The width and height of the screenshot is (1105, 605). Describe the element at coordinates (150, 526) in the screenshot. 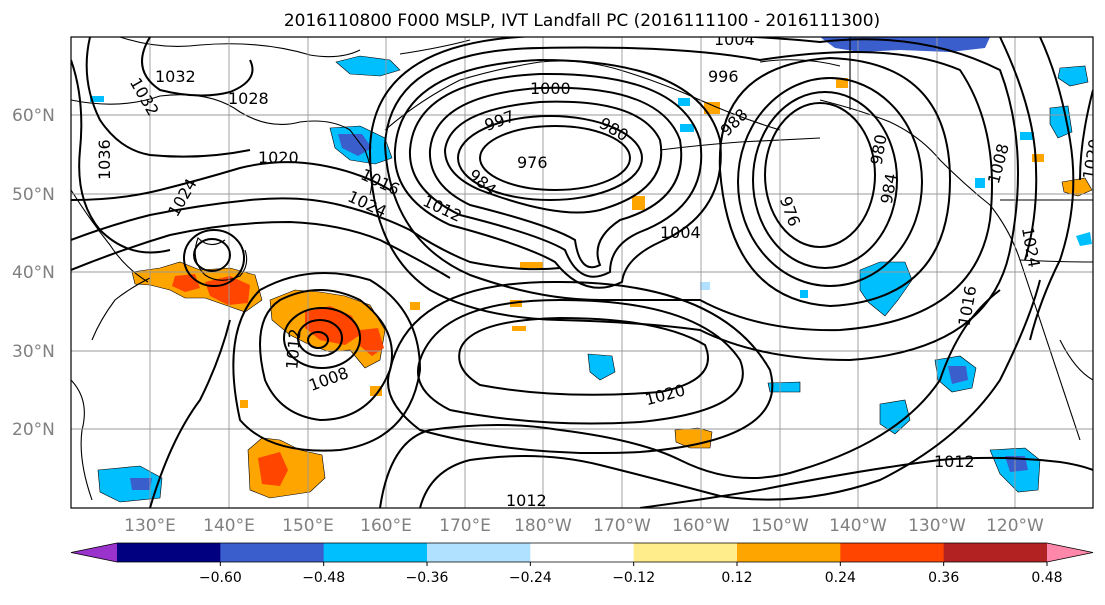

I see `lon-label: 130°E` at that location.